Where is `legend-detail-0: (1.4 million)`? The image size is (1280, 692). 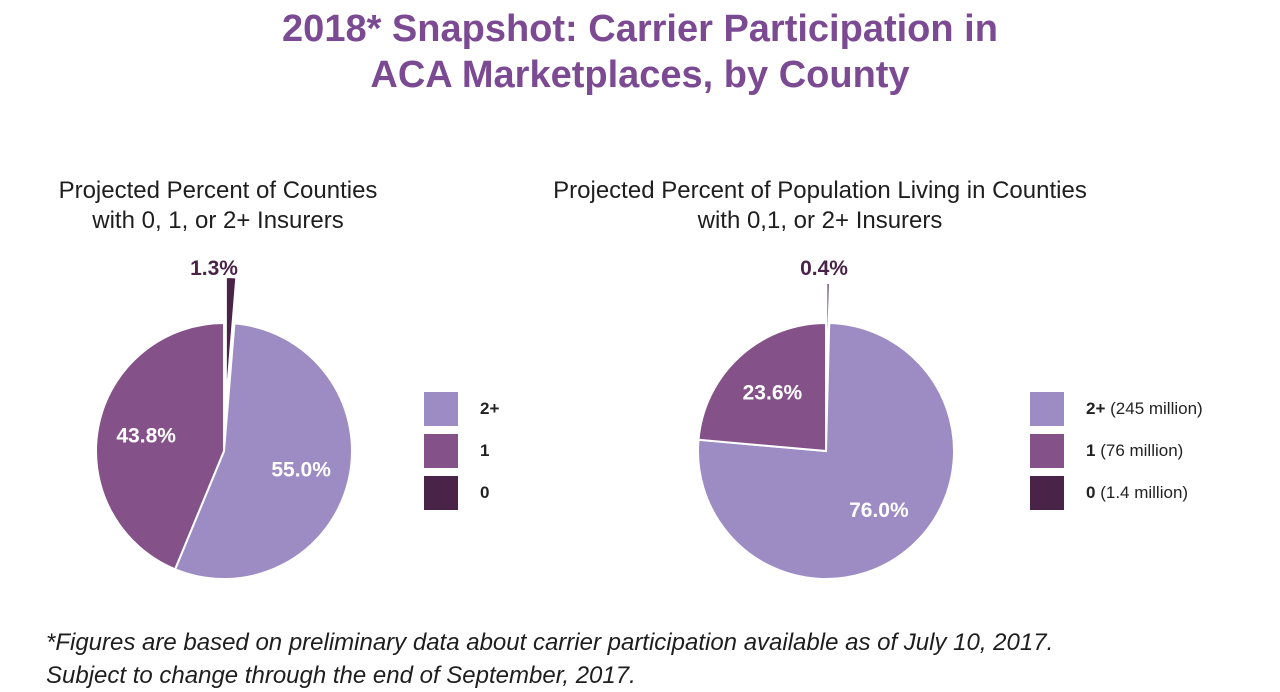 legend-detail-0: (1.4 million) is located at coordinates (1144, 492).